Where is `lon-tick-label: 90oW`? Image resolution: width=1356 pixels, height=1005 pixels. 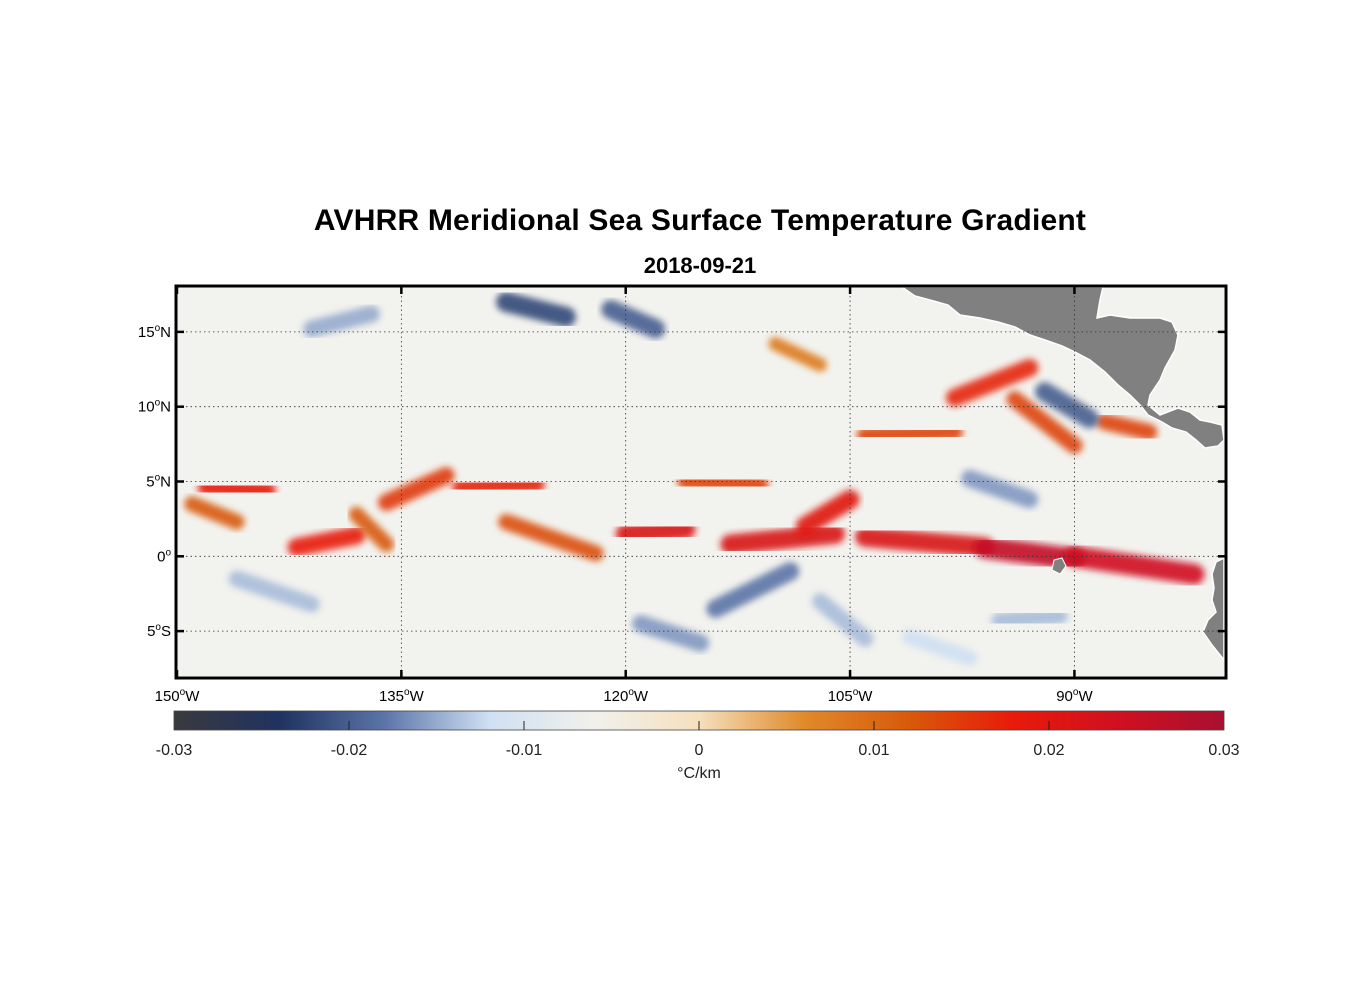 lon-tick-label: 90oW is located at coordinates (1074, 696).